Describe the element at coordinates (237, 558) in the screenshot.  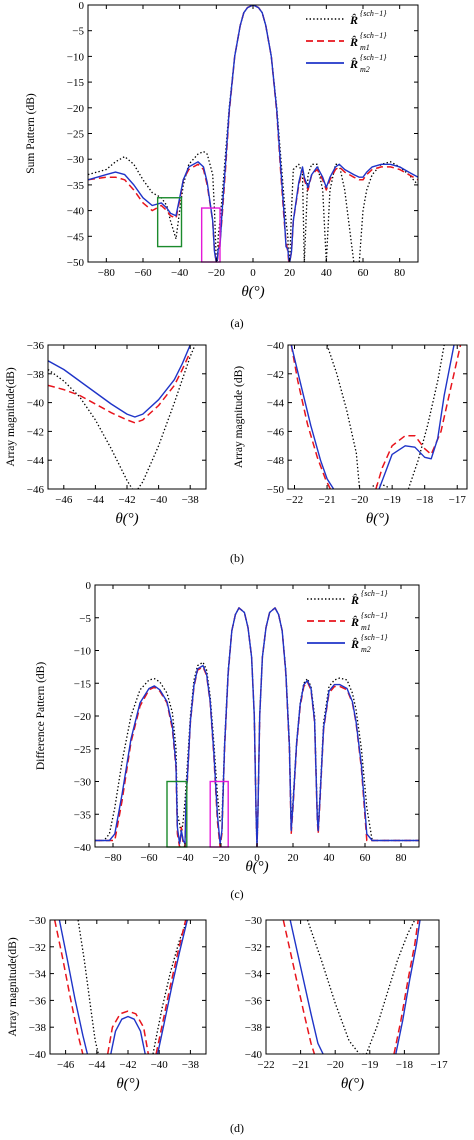
I see `figure-caption: (b)` at that location.